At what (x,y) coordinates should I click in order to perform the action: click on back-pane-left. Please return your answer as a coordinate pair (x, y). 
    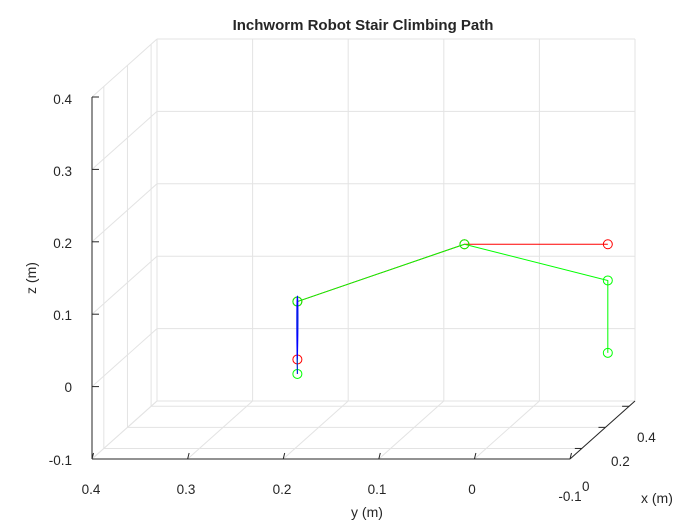
    Looking at the image, I should click on (124, 249).